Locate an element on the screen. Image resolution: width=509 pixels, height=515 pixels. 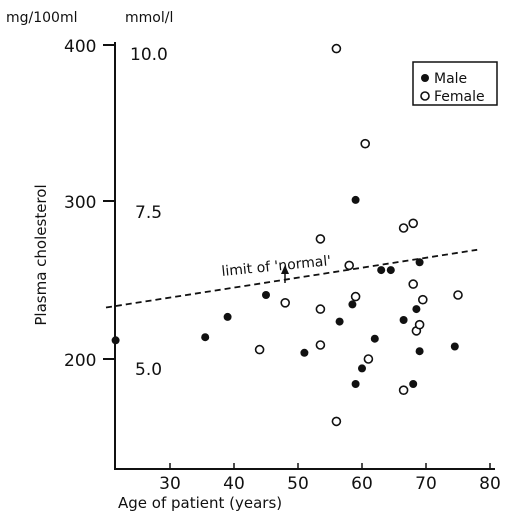
y-tick-label-mg-400: 400 is located at coordinates (80, 47).